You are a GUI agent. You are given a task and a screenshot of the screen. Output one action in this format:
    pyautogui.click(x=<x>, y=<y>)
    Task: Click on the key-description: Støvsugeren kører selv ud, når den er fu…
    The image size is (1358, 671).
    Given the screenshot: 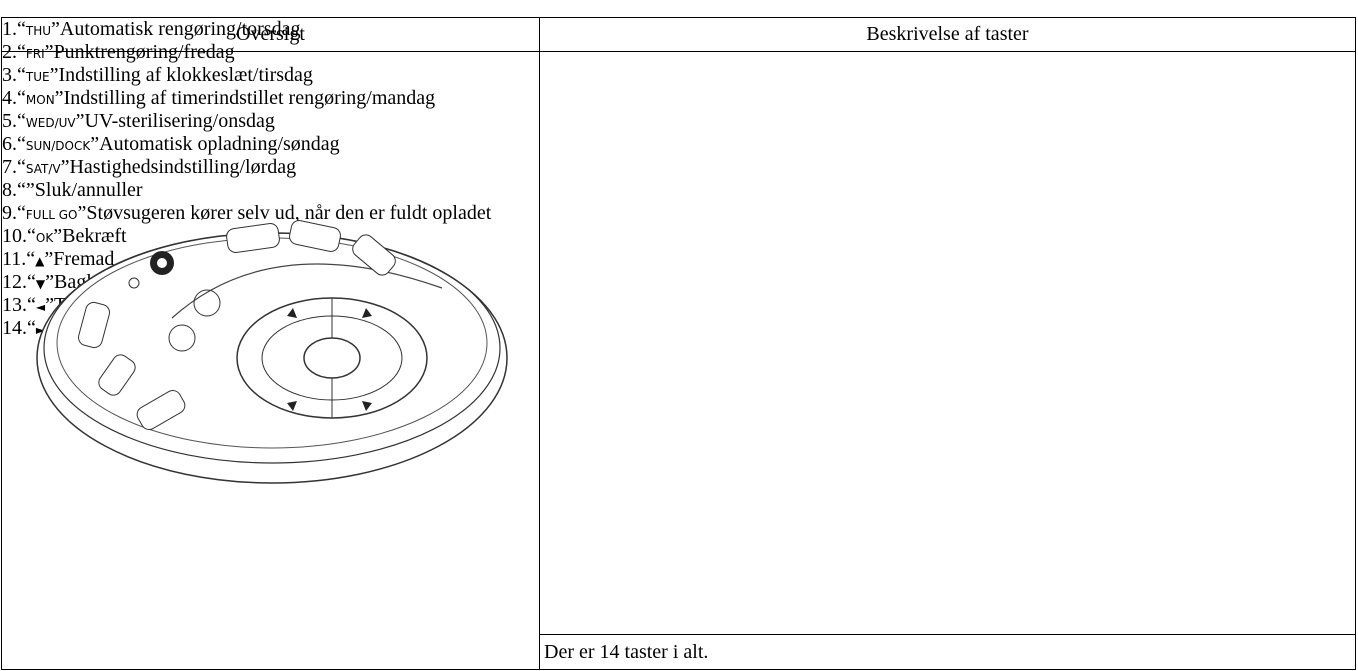 What is the action you would take?
    pyautogui.click(x=289, y=213)
    